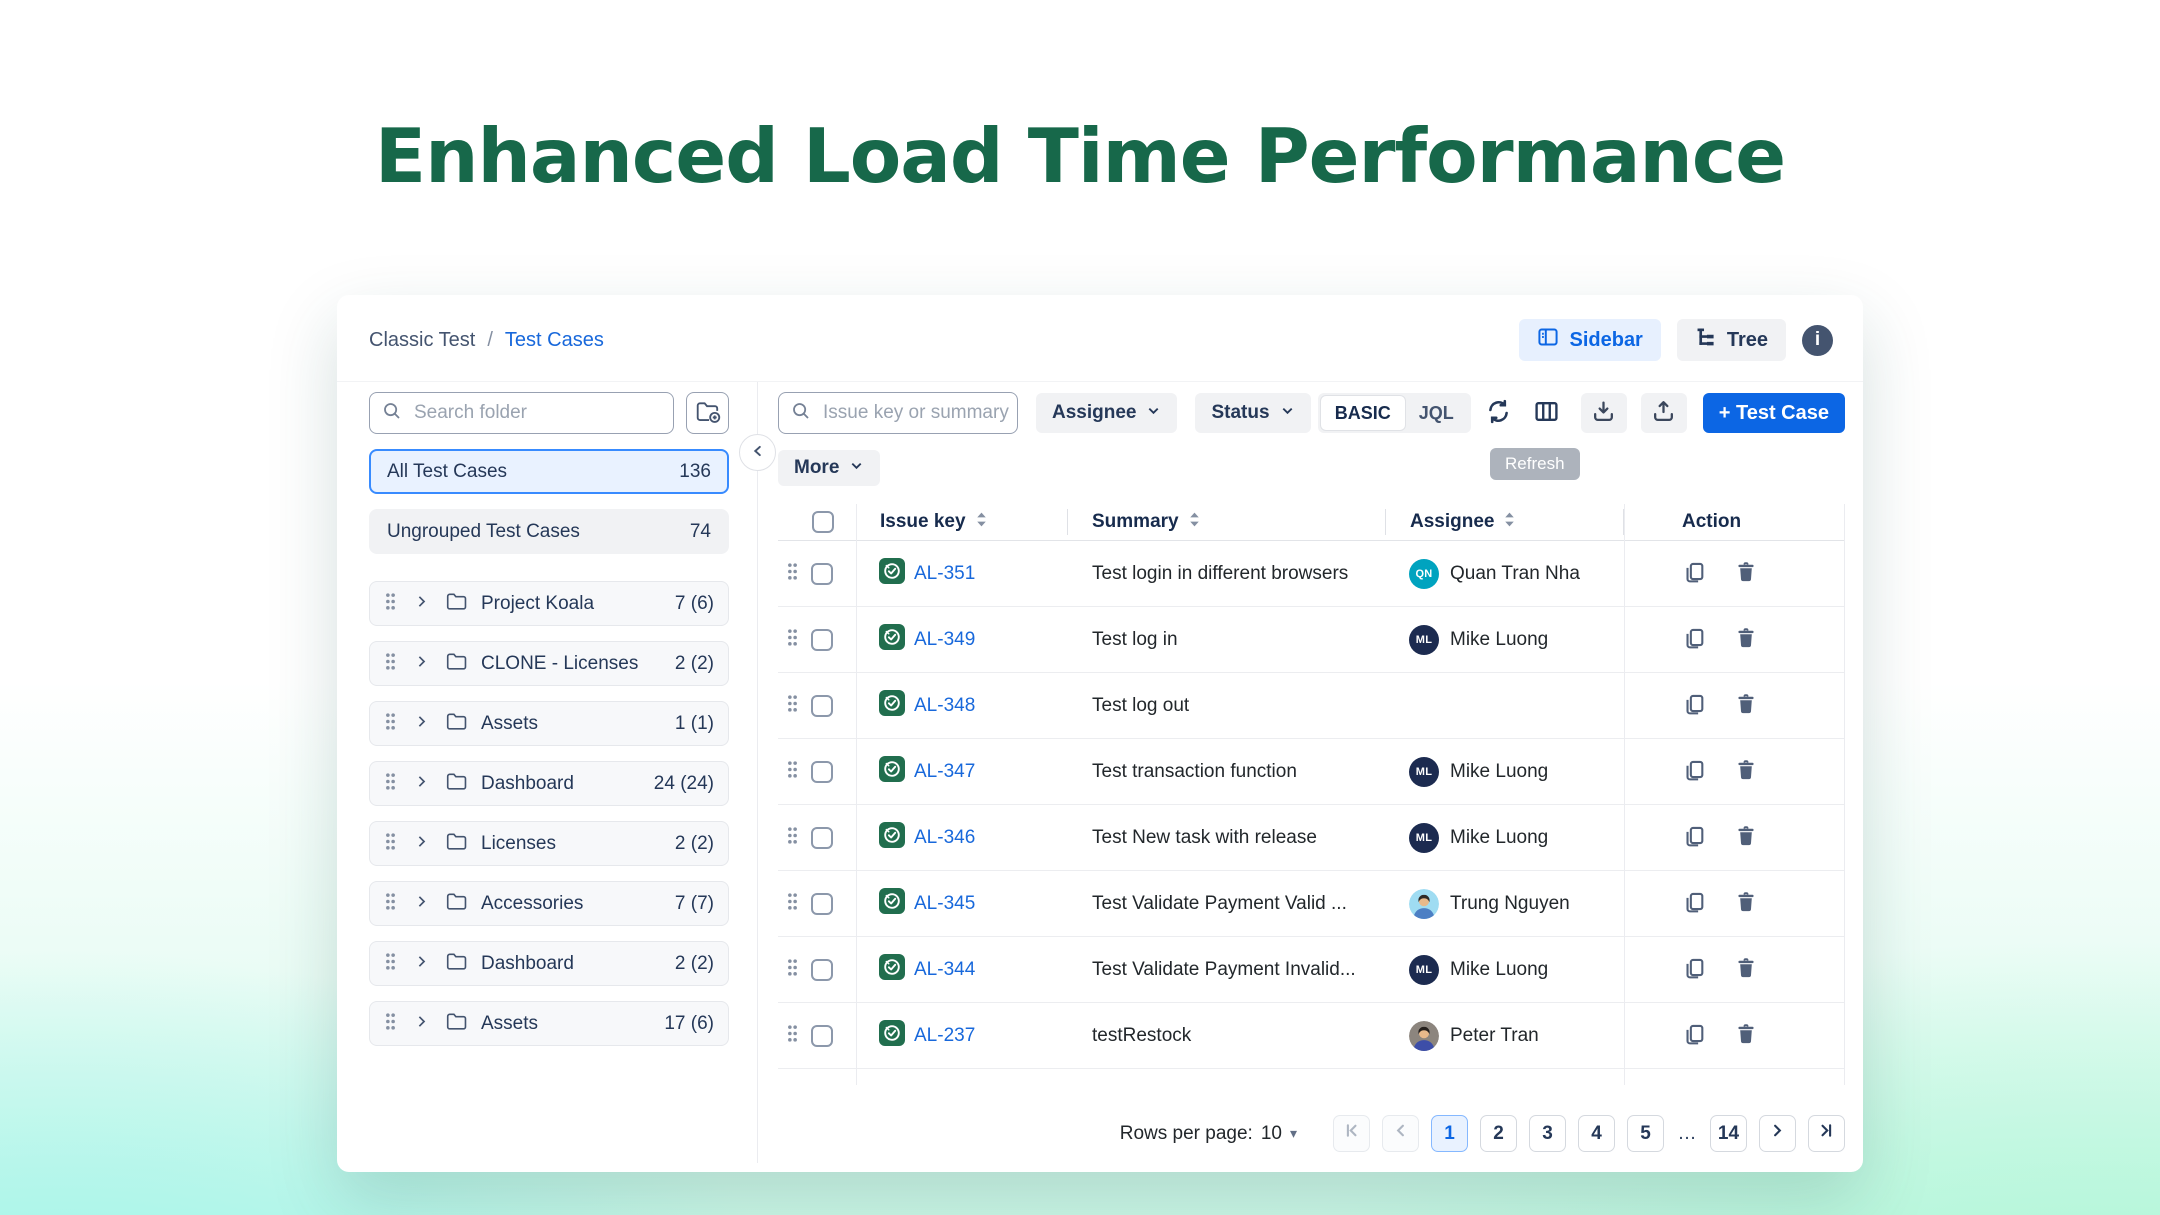 The image size is (2160, 1215). I want to click on tree-view-button: Tree, so click(1731, 340).